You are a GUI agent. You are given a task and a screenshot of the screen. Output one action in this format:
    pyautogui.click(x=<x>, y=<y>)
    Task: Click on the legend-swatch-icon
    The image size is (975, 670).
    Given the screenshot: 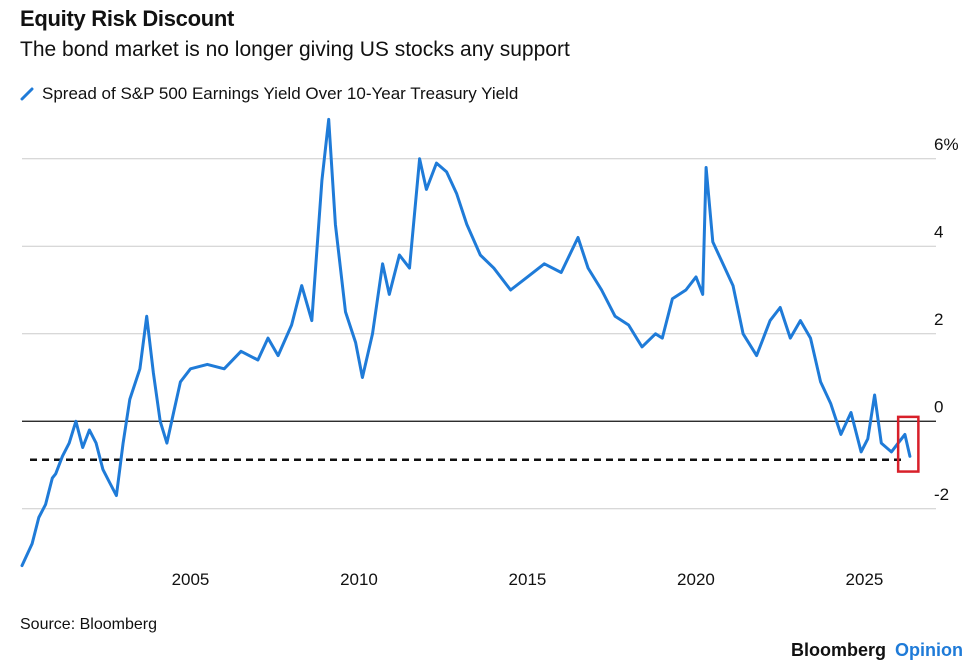 What is the action you would take?
    pyautogui.click(x=27, y=94)
    